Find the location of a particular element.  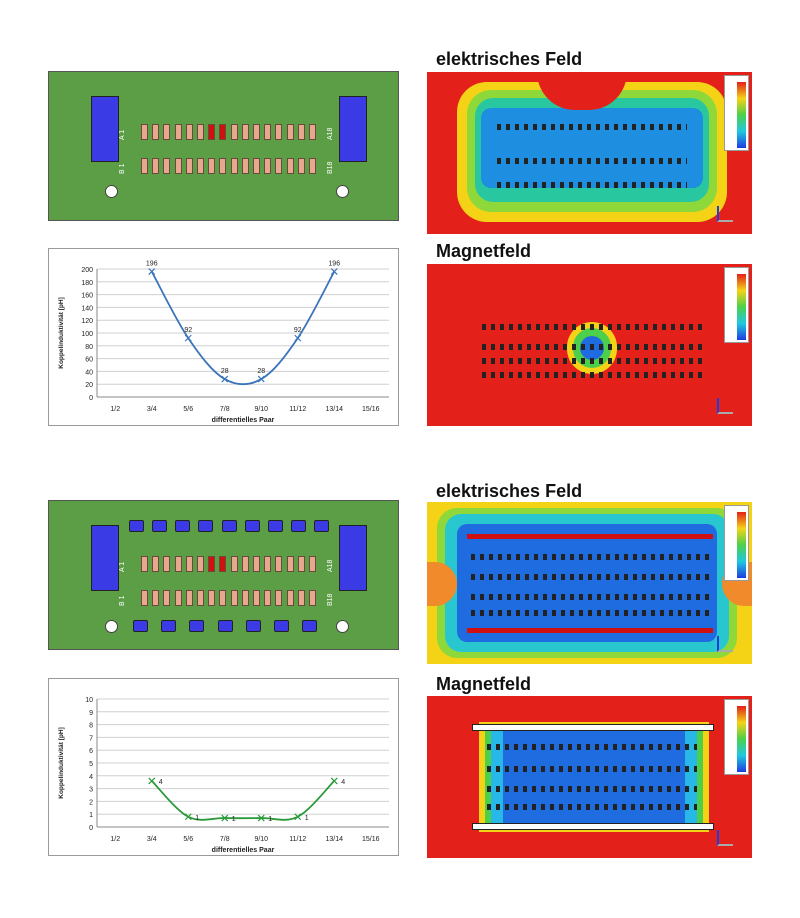

y-tick-label: 180 is located at coordinates (87, 283).